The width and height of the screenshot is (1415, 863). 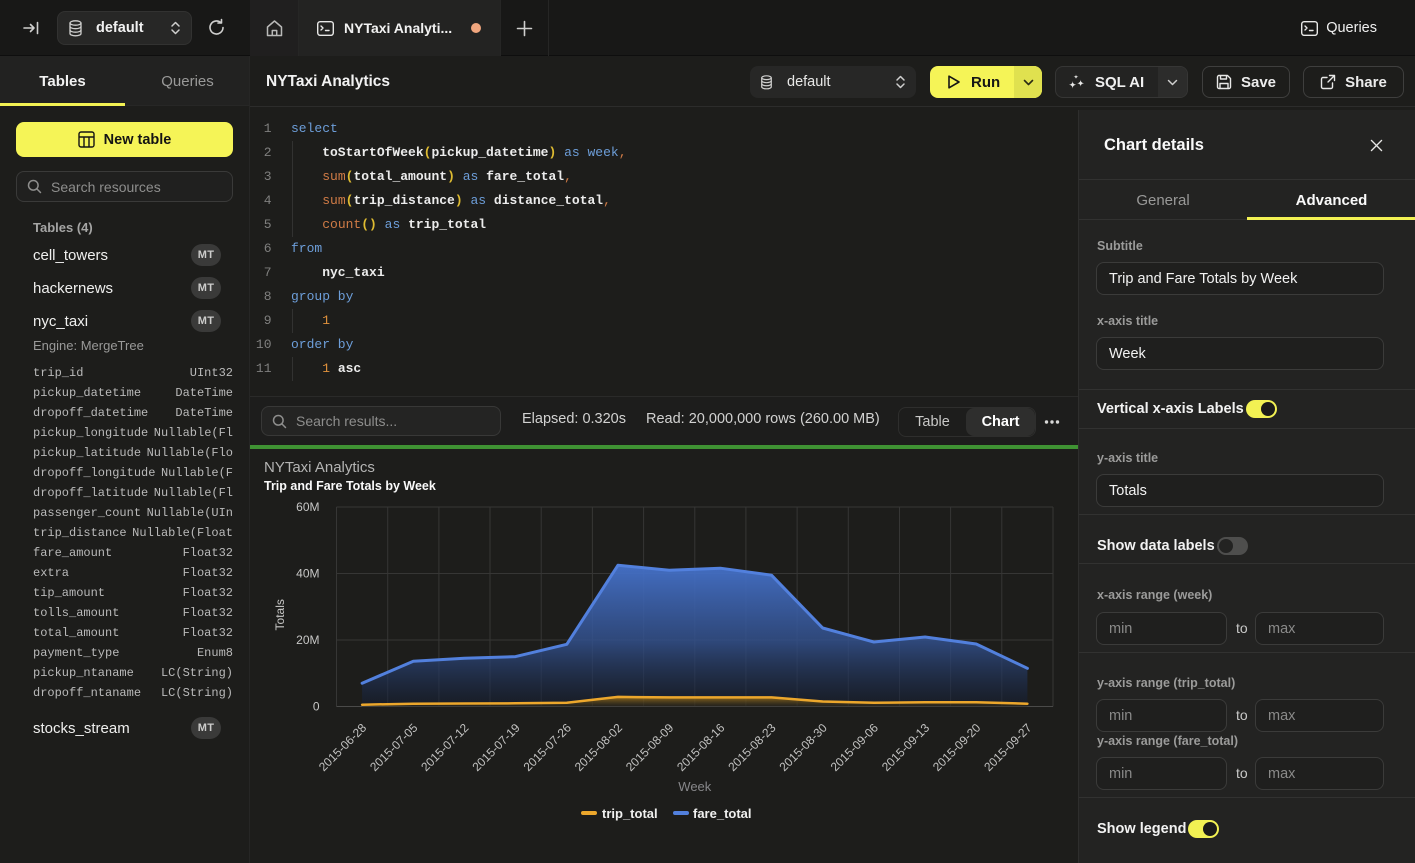 I want to click on svg-text: 2015-08-23, so click(x=752, y=747).